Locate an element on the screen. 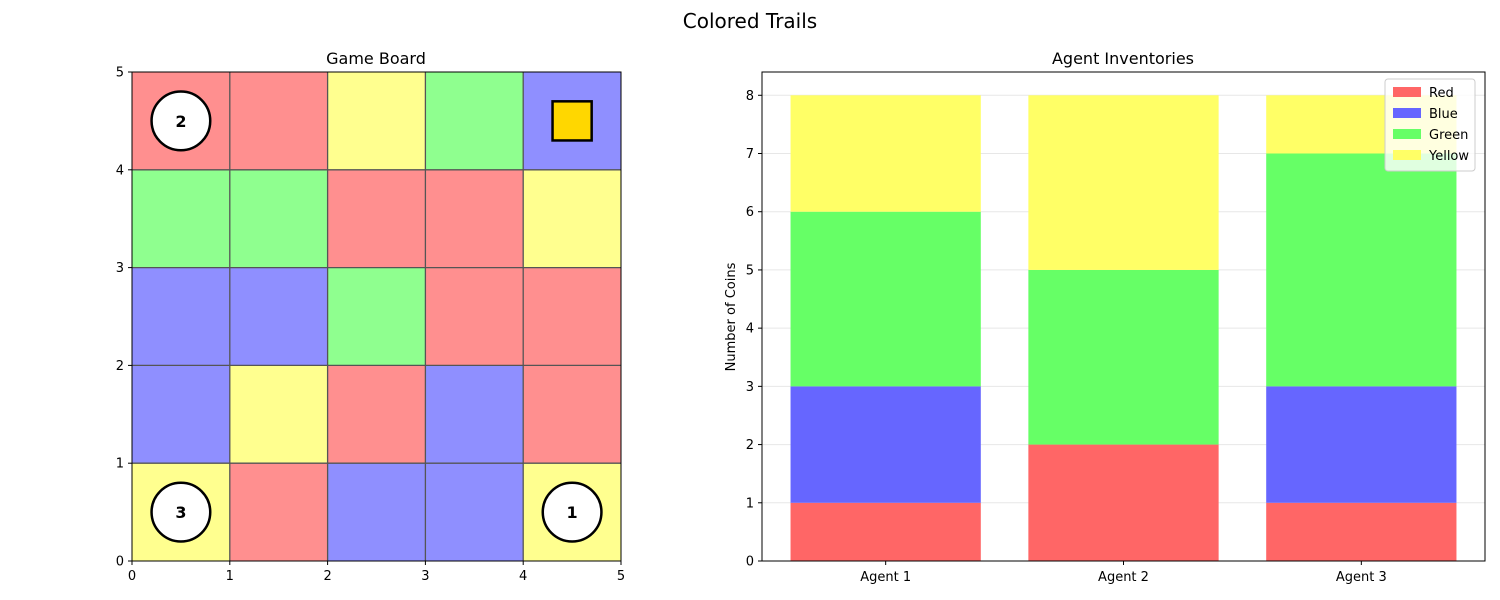 The image size is (1500, 600). chart-x-ticks: Agent 1 Agent 2 Agent 3 is located at coordinates (1123, 573).